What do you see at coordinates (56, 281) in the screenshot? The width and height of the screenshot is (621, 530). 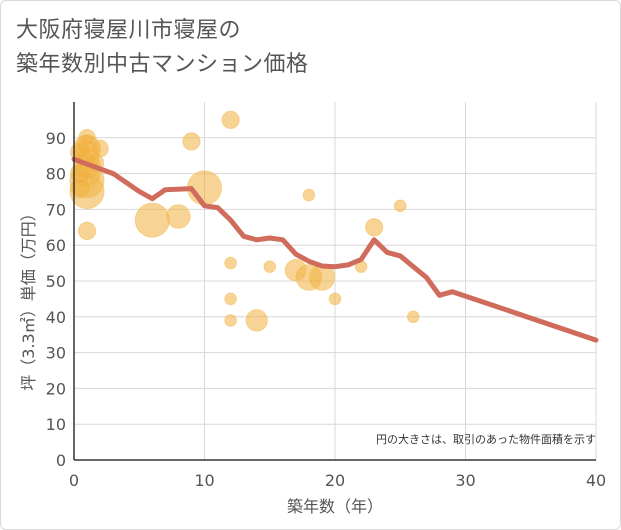 I see `y-tick-label: 50` at bounding box center [56, 281].